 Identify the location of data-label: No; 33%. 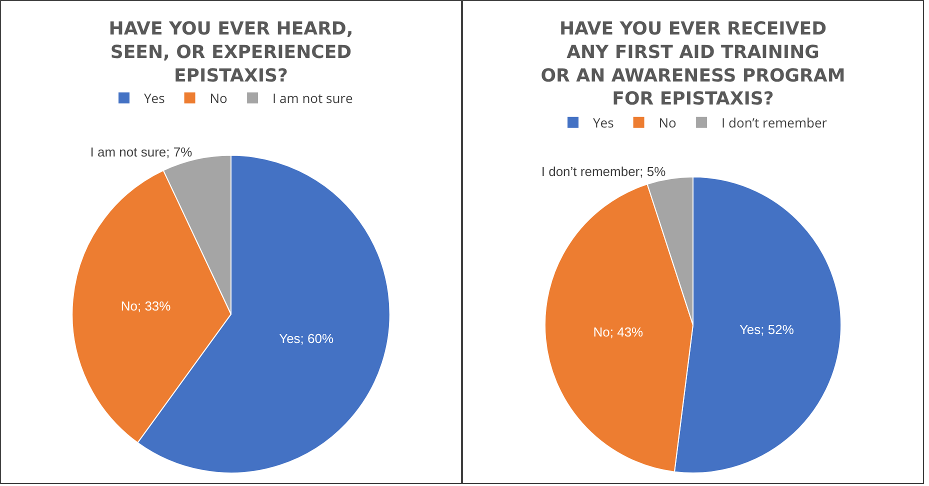
(146, 306).